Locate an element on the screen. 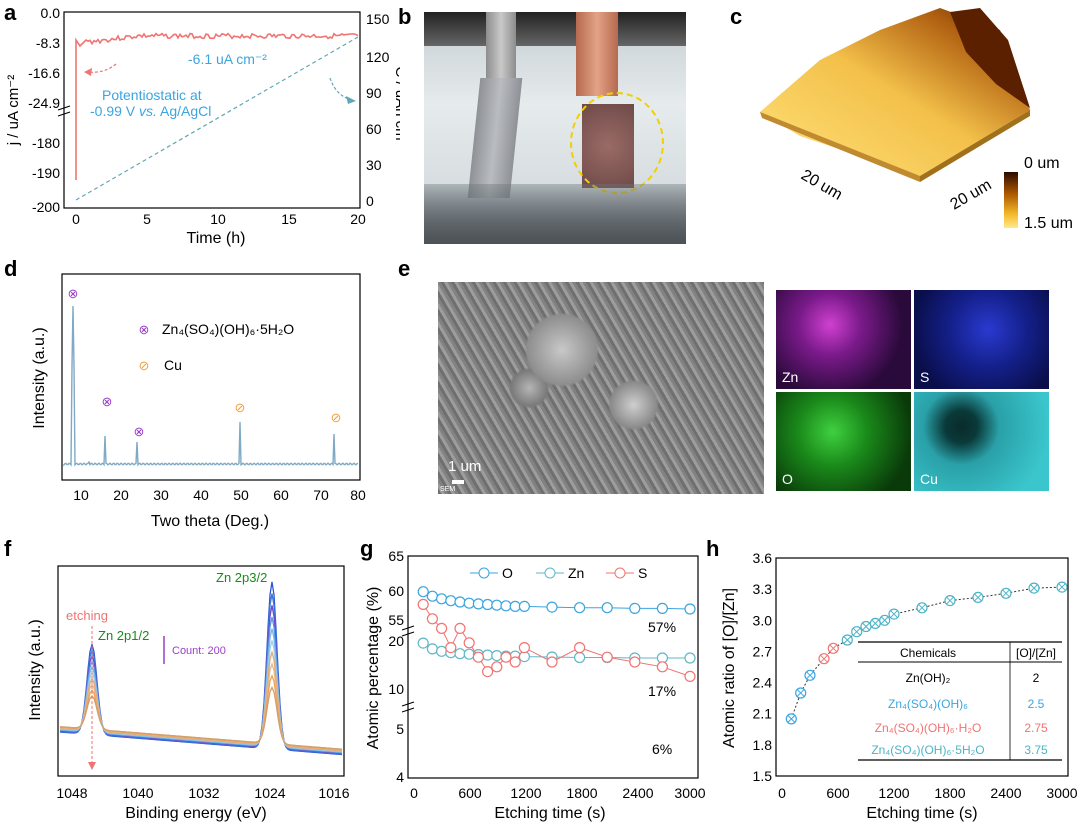 The width and height of the screenshot is (1080, 824). ytick-right: 150 is located at coordinates (378, 19).